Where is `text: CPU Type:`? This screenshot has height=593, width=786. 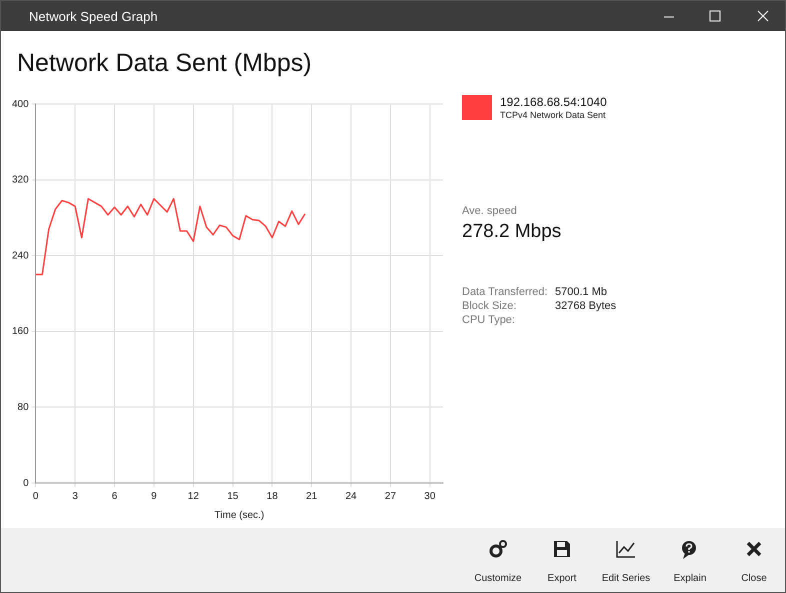 text: CPU Type: is located at coordinates (488, 320).